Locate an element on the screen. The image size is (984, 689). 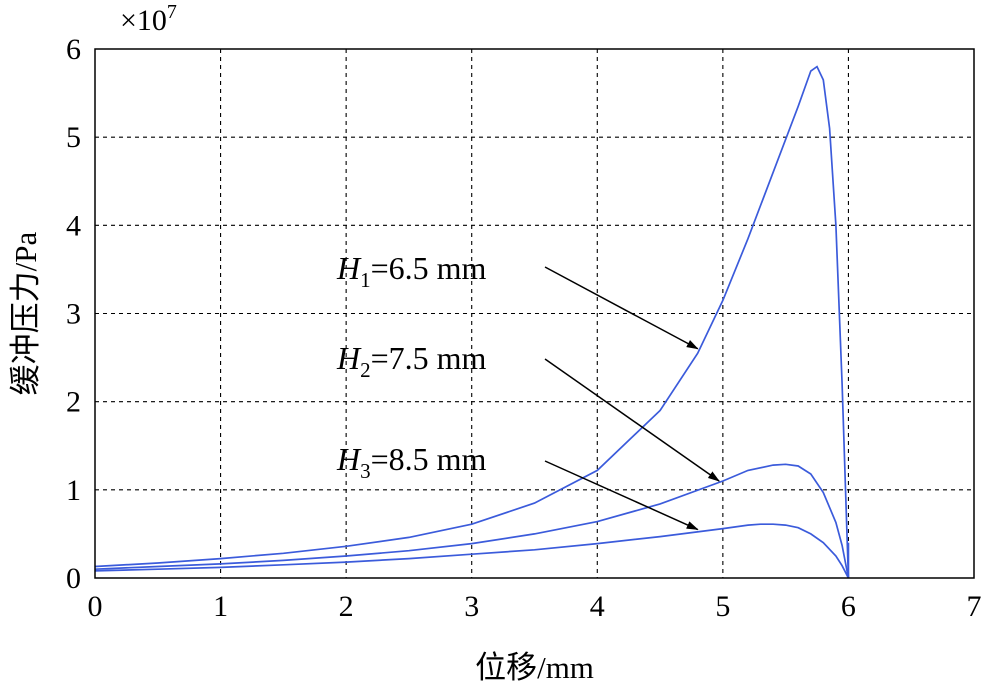
y-multiplier: ×10⁷ is located at coordinates (148, 19).